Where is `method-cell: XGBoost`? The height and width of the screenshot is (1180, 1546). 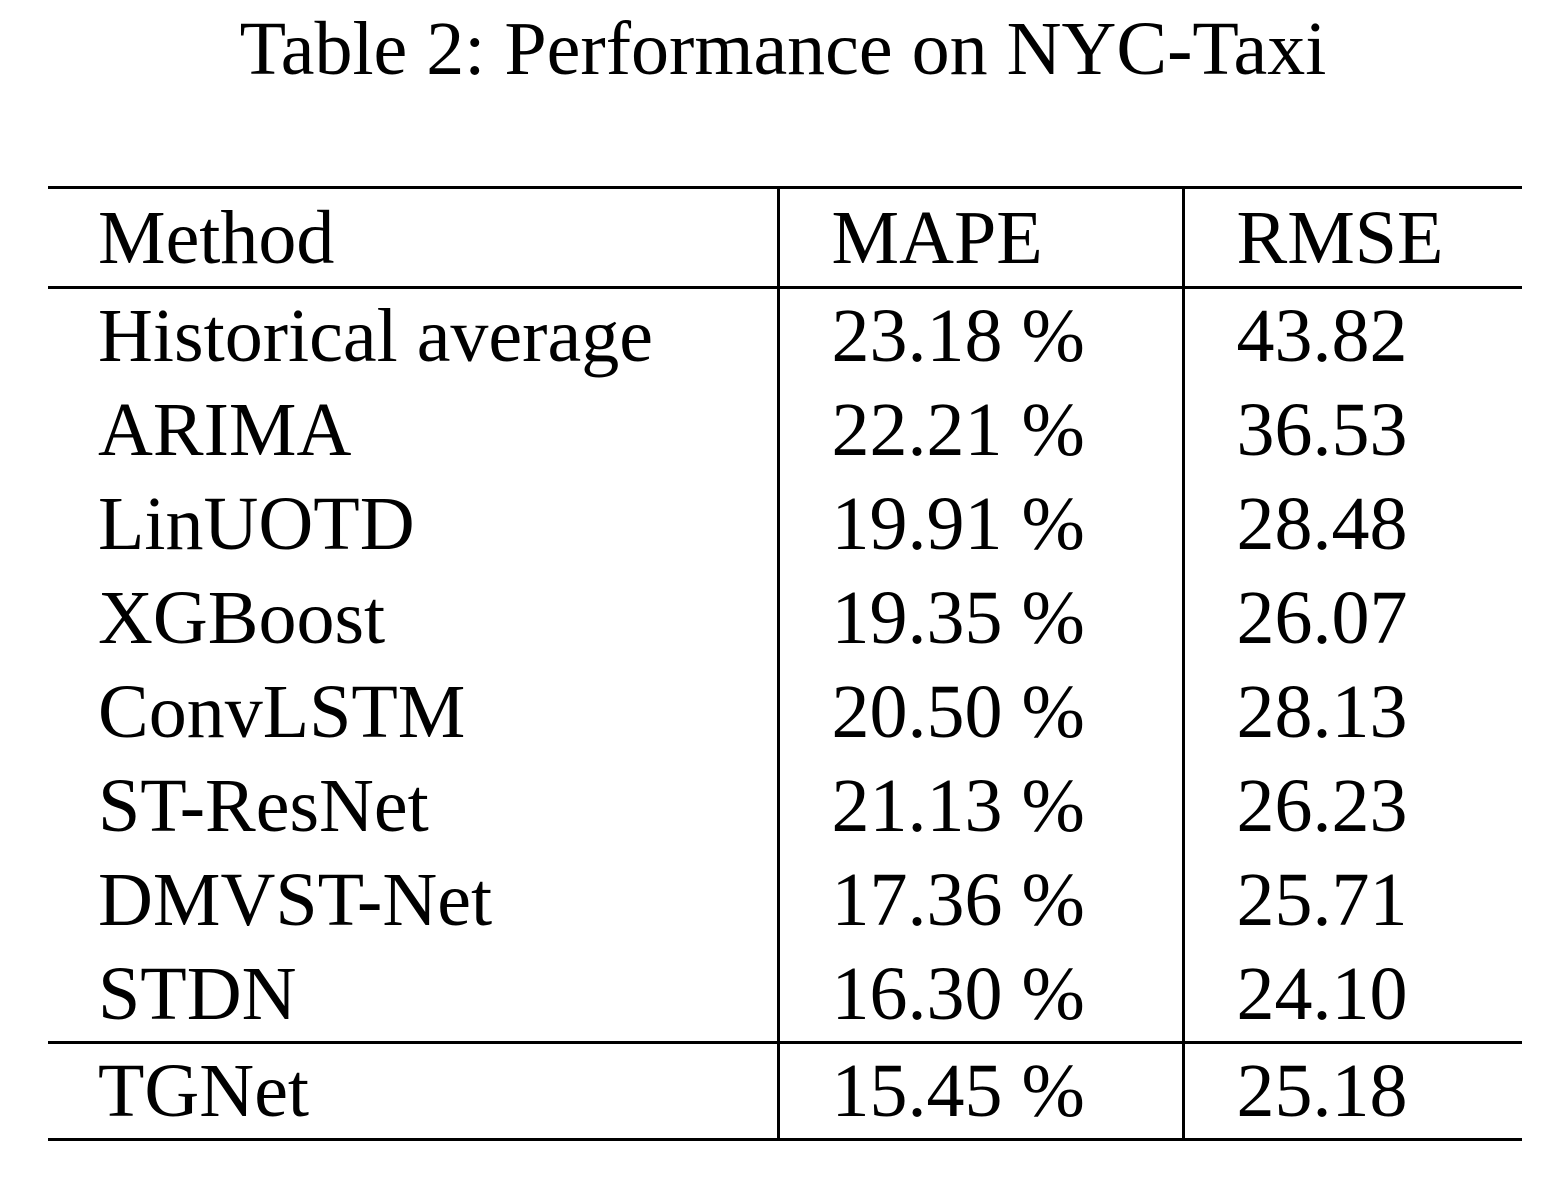 method-cell: XGBoost is located at coordinates (414, 618).